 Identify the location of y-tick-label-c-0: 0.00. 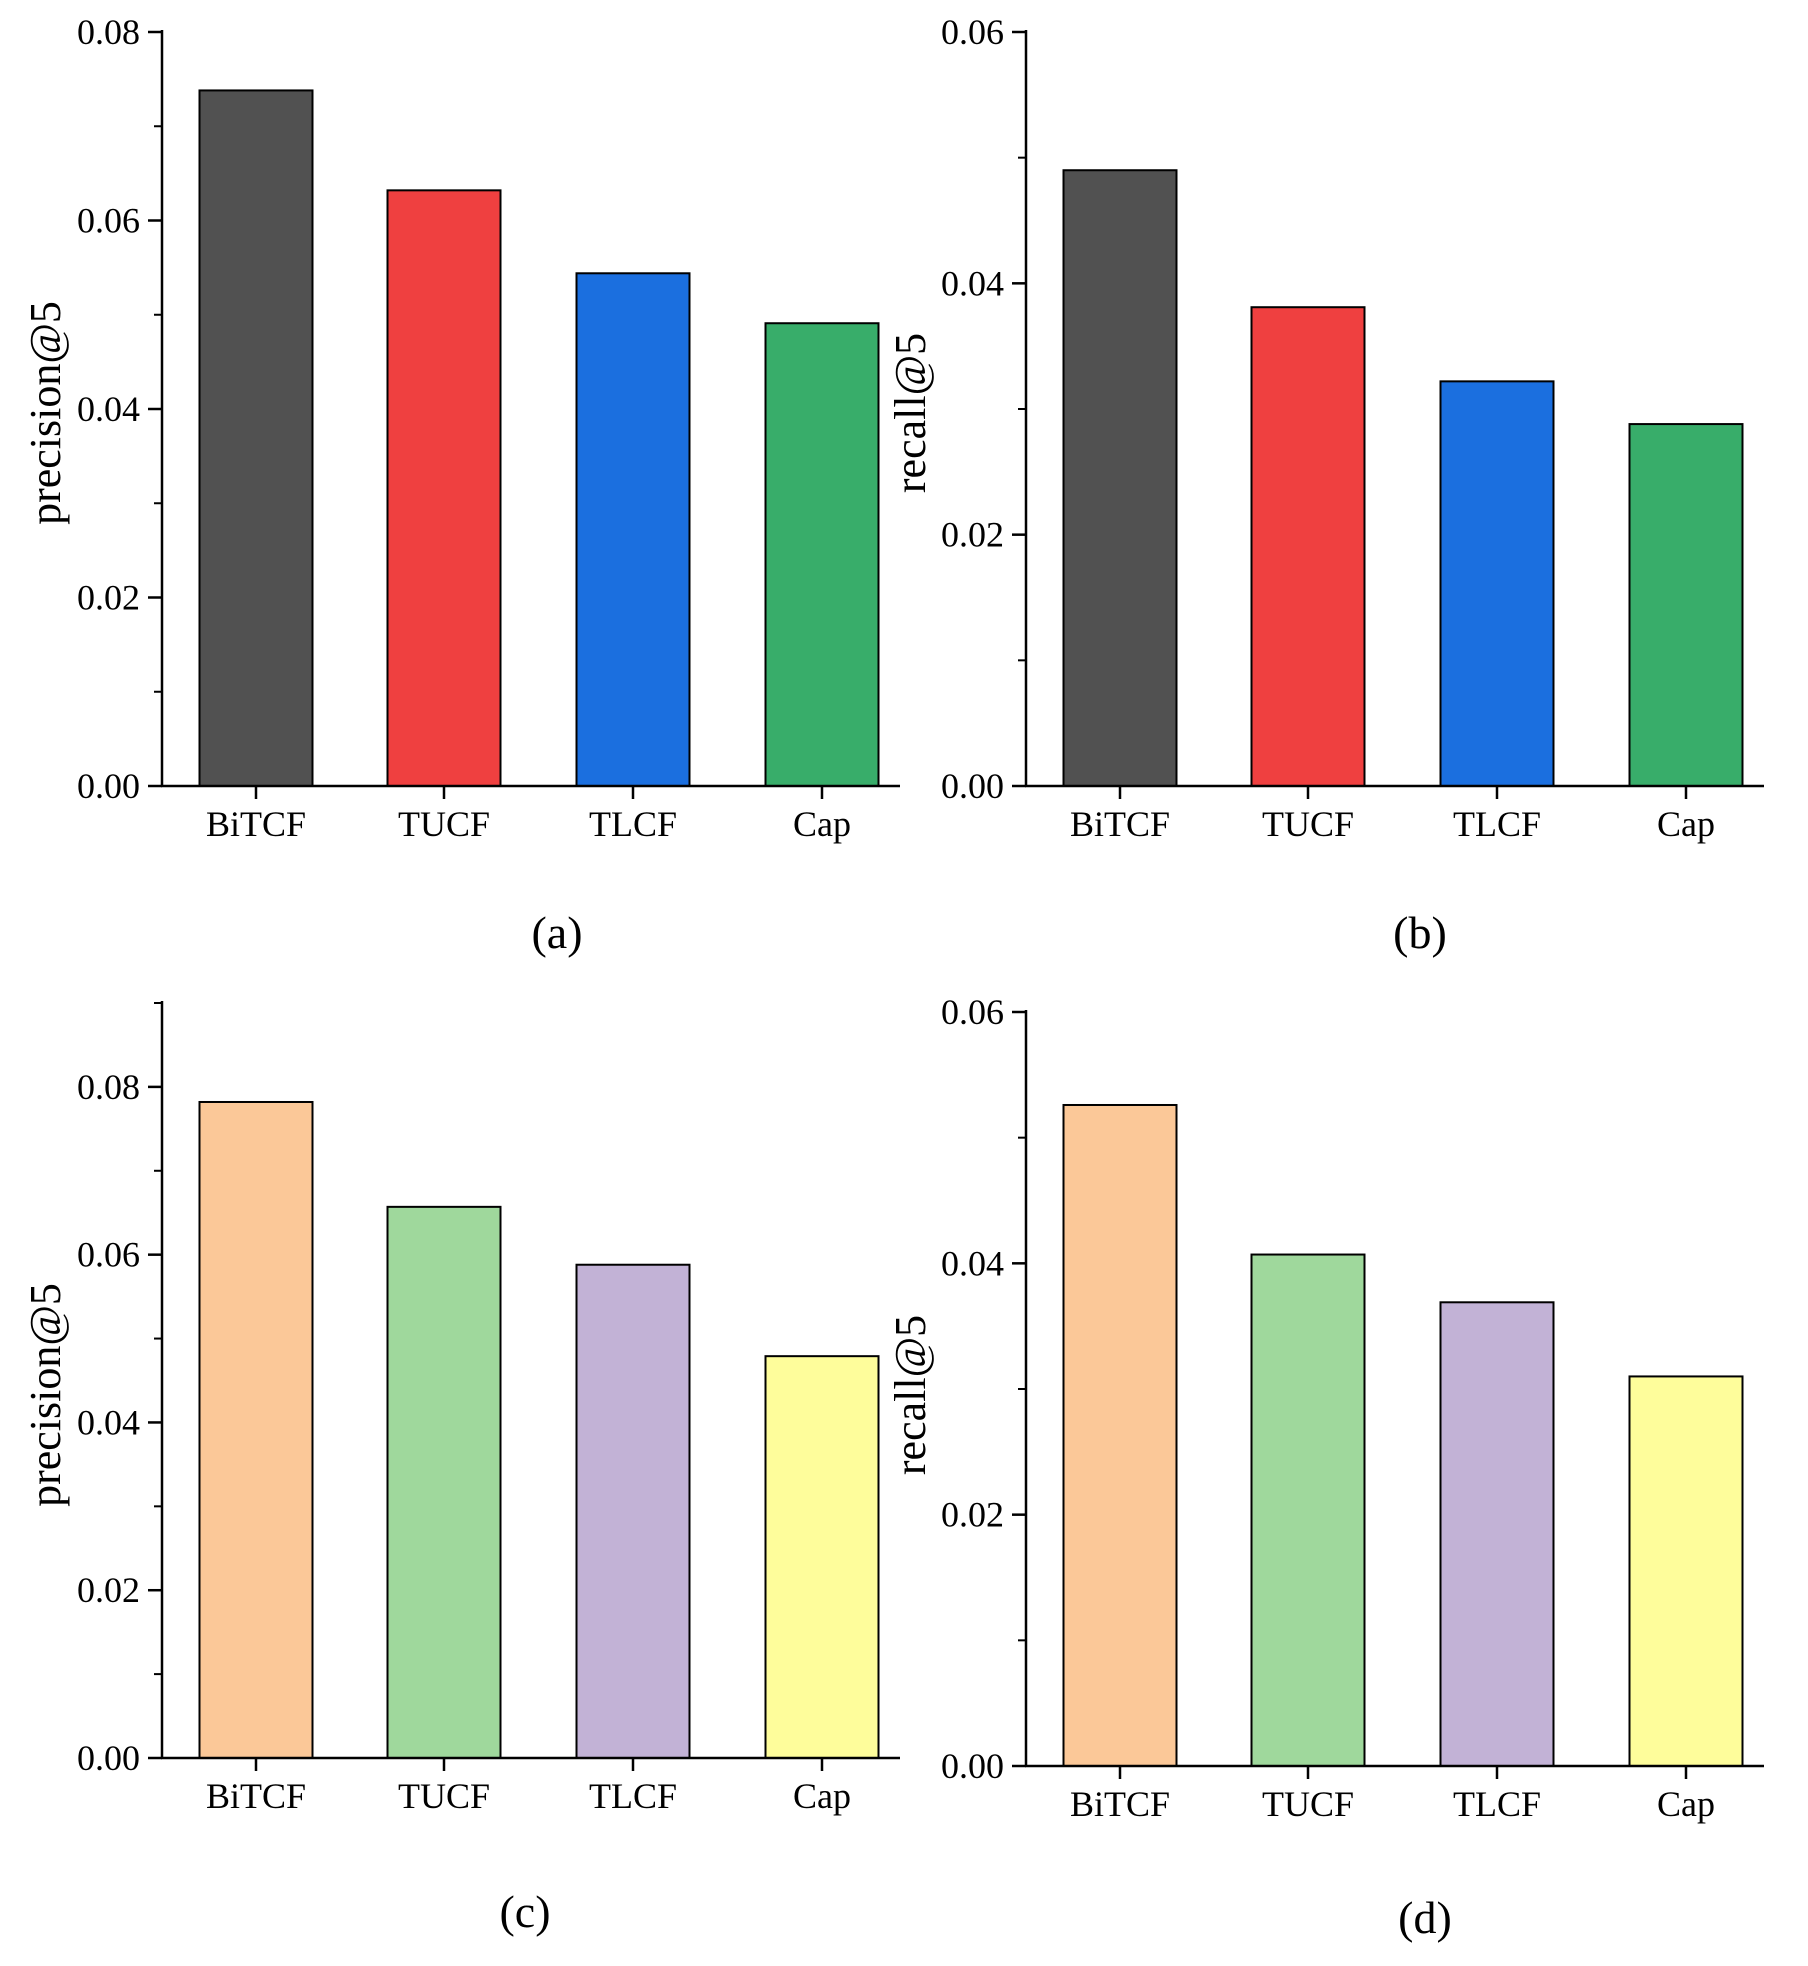
(108, 1758).